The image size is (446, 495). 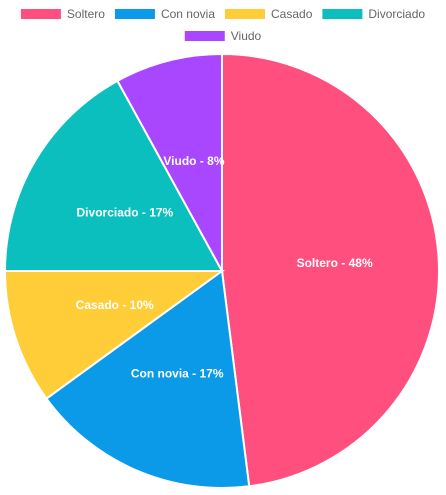 I want to click on legend-item: Con novia, so click(x=164, y=14).